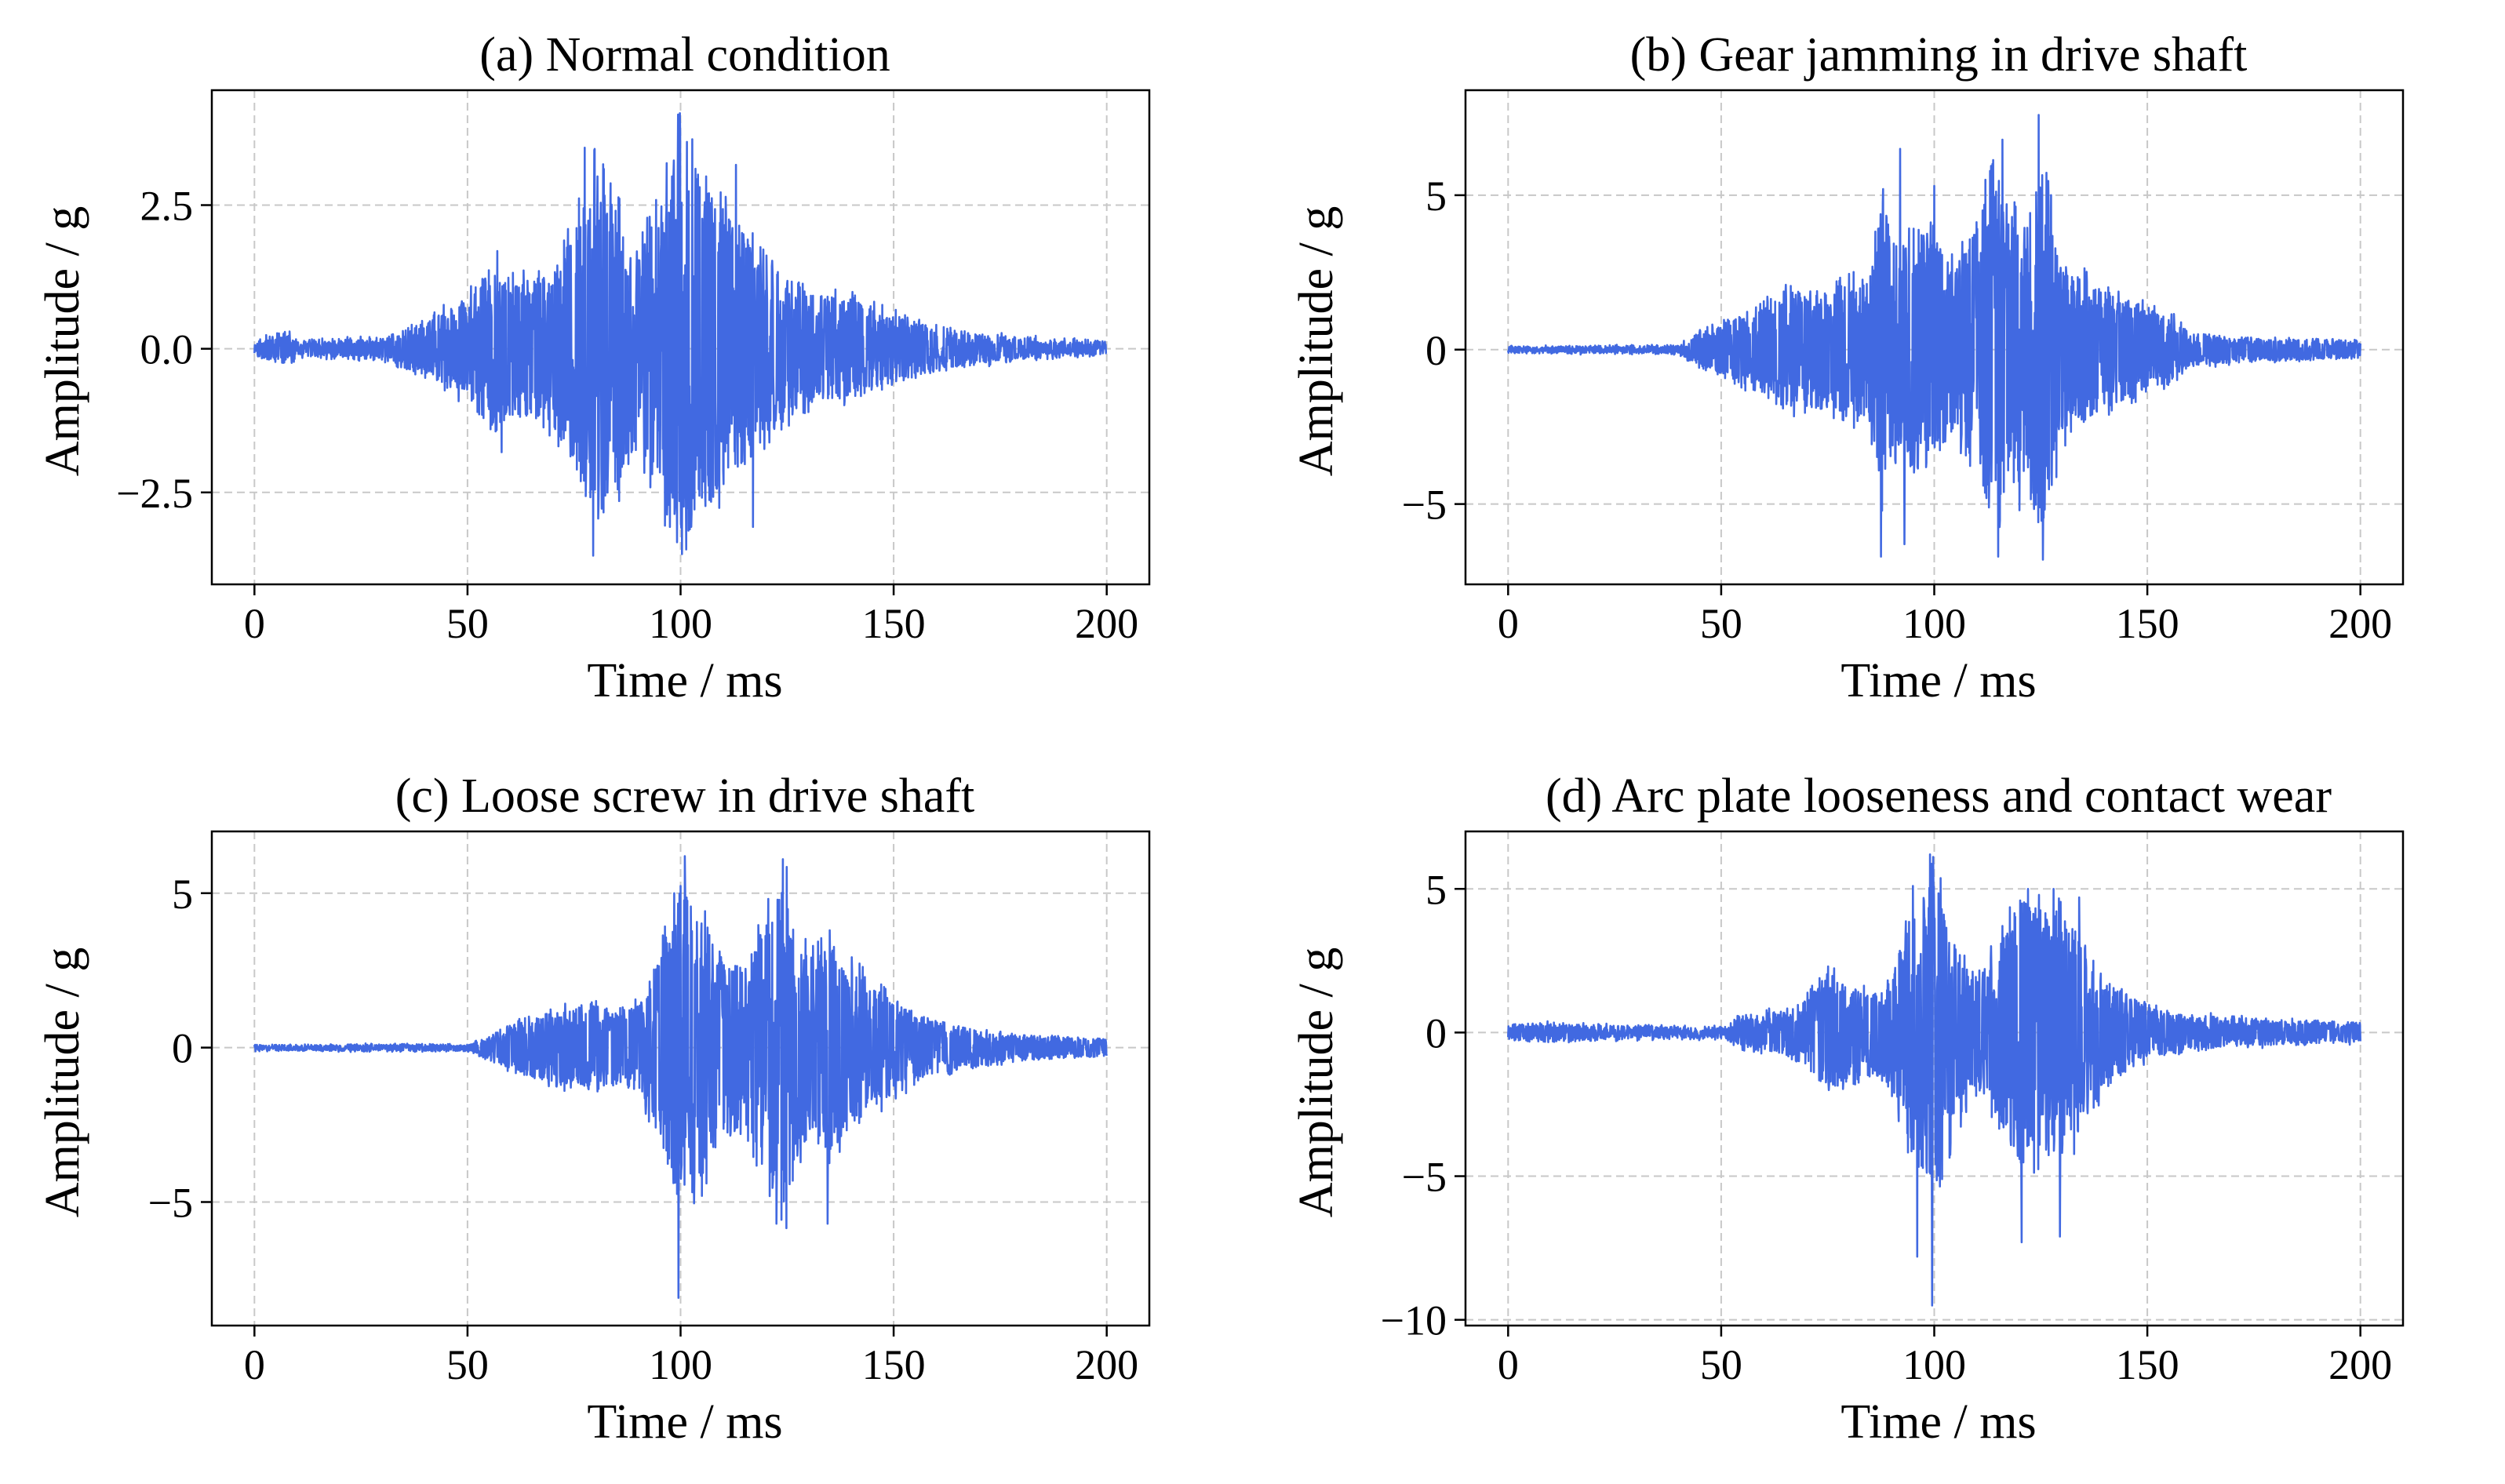 This screenshot has height=1484, width=2505. Describe the element at coordinates (1939, 55) in the screenshot. I see `panel-title: (b) Gear jamming in drive shaft` at that location.